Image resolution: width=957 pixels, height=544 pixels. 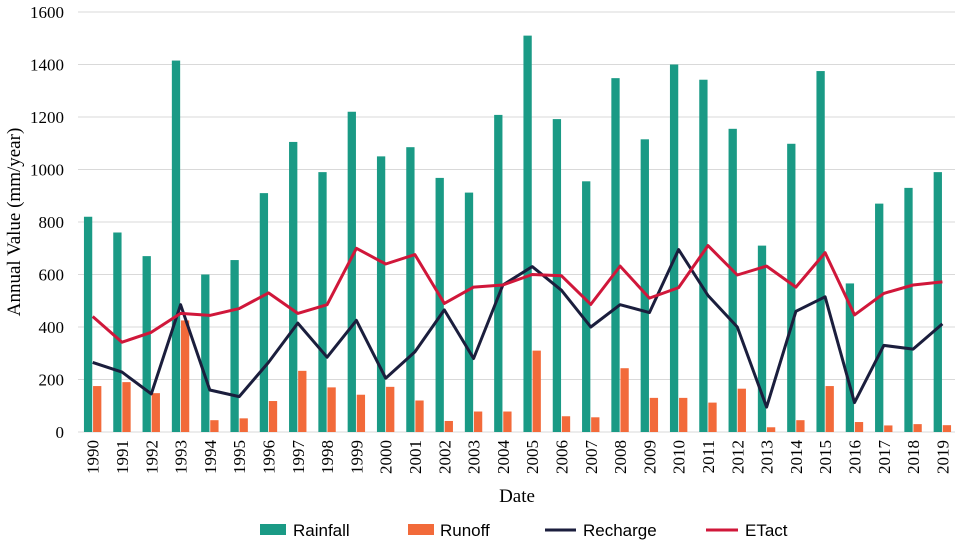 What do you see at coordinates (474, 457) in the screenshot?
I see `x-tick-label: 2003` at bounding box center [474, 457].